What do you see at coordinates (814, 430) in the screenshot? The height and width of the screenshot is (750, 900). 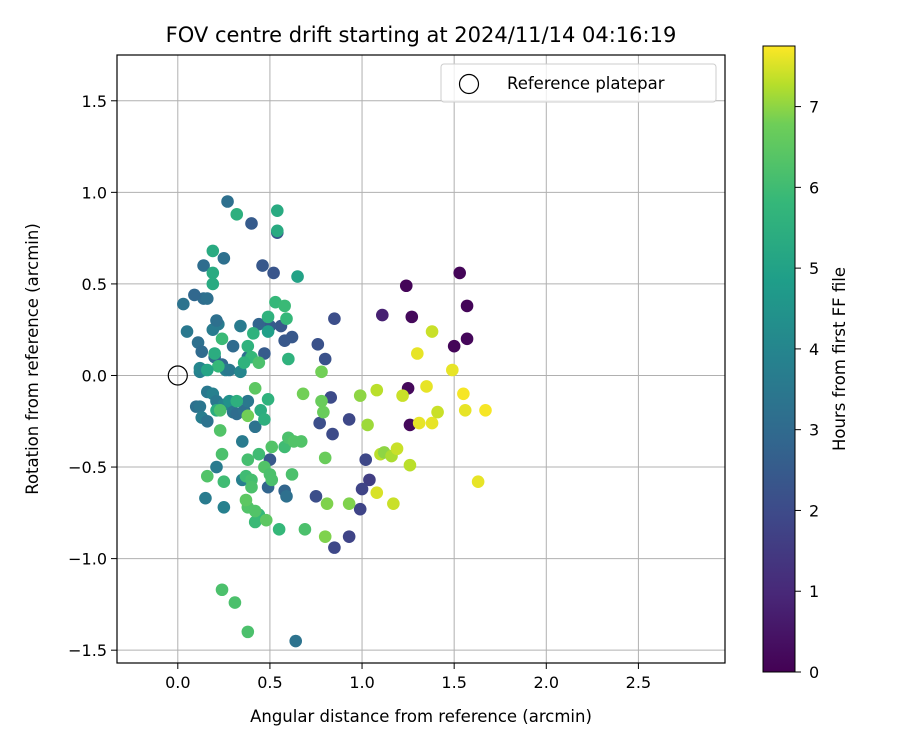 I see `colorbar-tick-label: 3` at bounding box center [814, 430].